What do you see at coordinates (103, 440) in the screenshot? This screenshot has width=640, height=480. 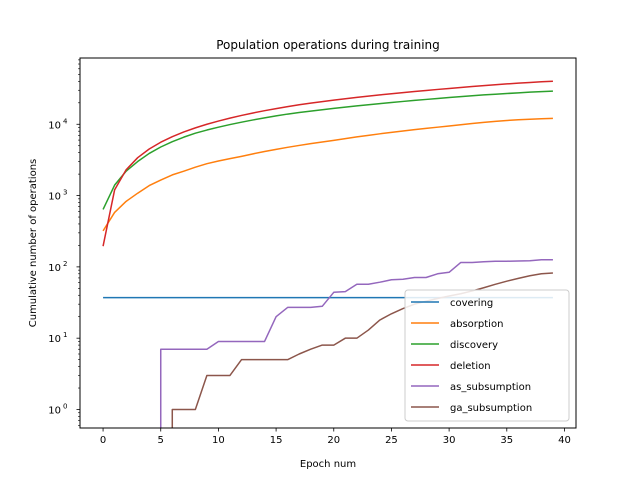 I see `x-tick-label: 0` at bounding box center [103, 440].